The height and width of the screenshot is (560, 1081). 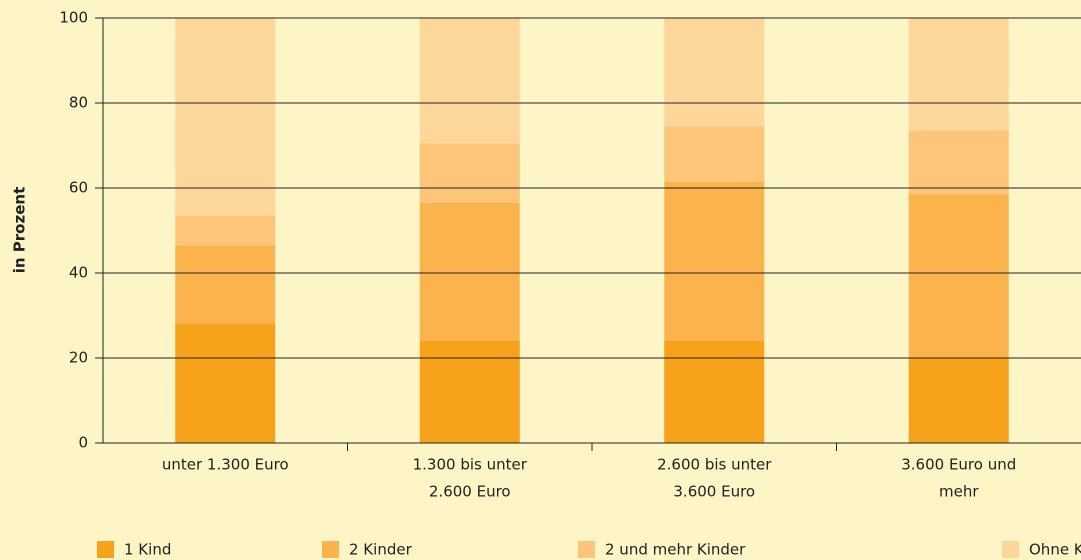 I want to click on y-tick-label: 60, so click(x=78, y=188).